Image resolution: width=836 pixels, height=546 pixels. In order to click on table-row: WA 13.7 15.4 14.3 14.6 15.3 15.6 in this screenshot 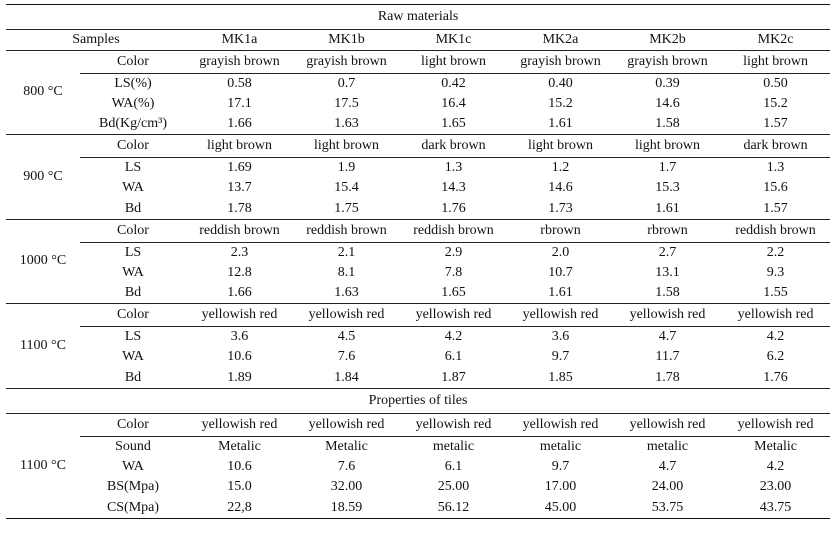, I will do `click(418, 188)`.